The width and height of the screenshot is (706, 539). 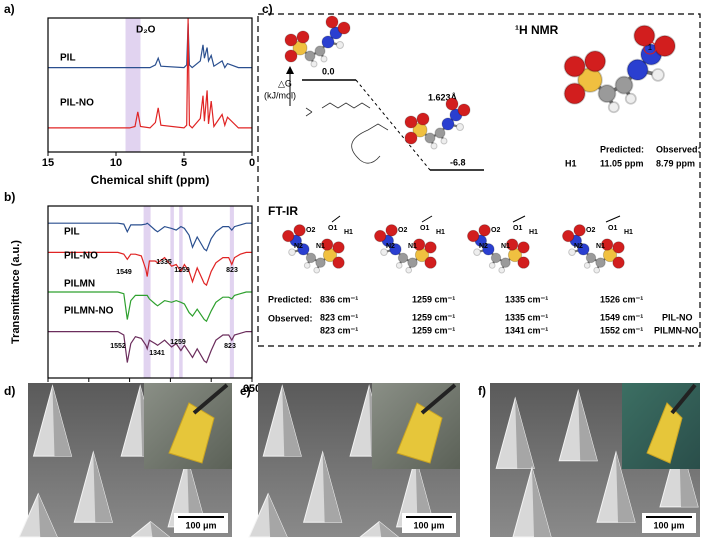 What do you see at coordinates (16, 292) in the screenshot?
I see `y-axis-label: Transmittance (a.u.)` at bounding box center [16, 292].